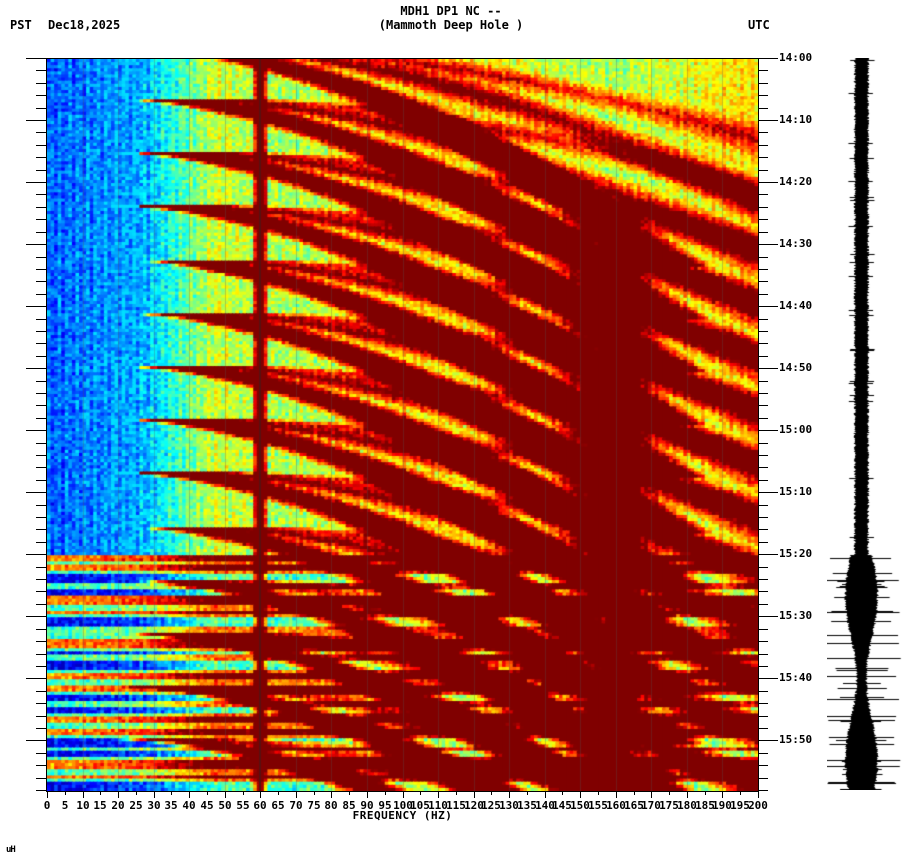 Image resolution: width=902 pixels, height=864 pixels. Describe the element at coordinates (796, 305) in the screenshot. I see `time-label-utc: 14:40` at that location.